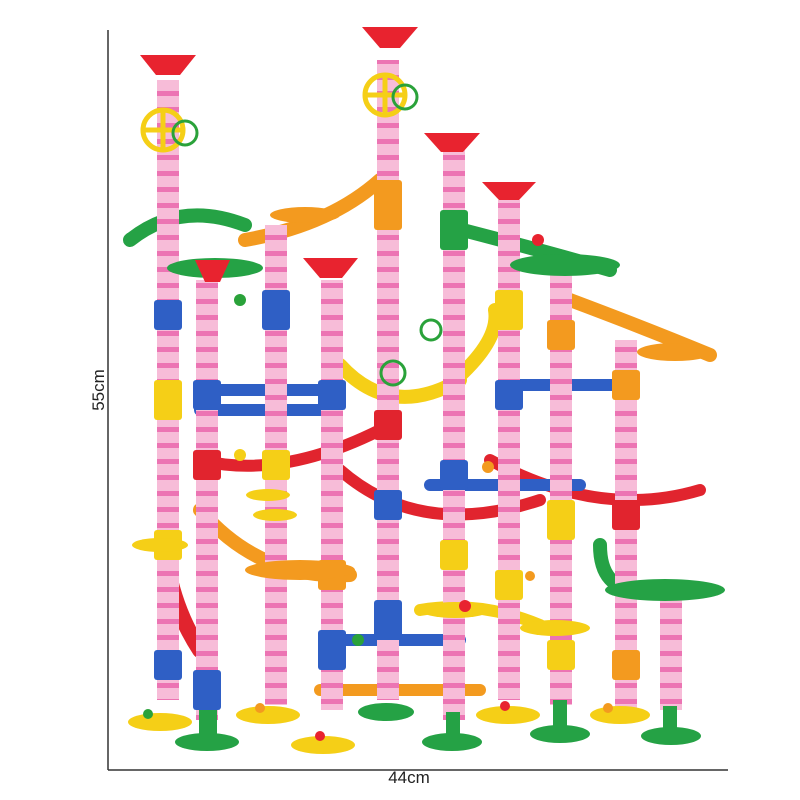  I want to click on height-dimension-label: 55cm, so click(98, 390).